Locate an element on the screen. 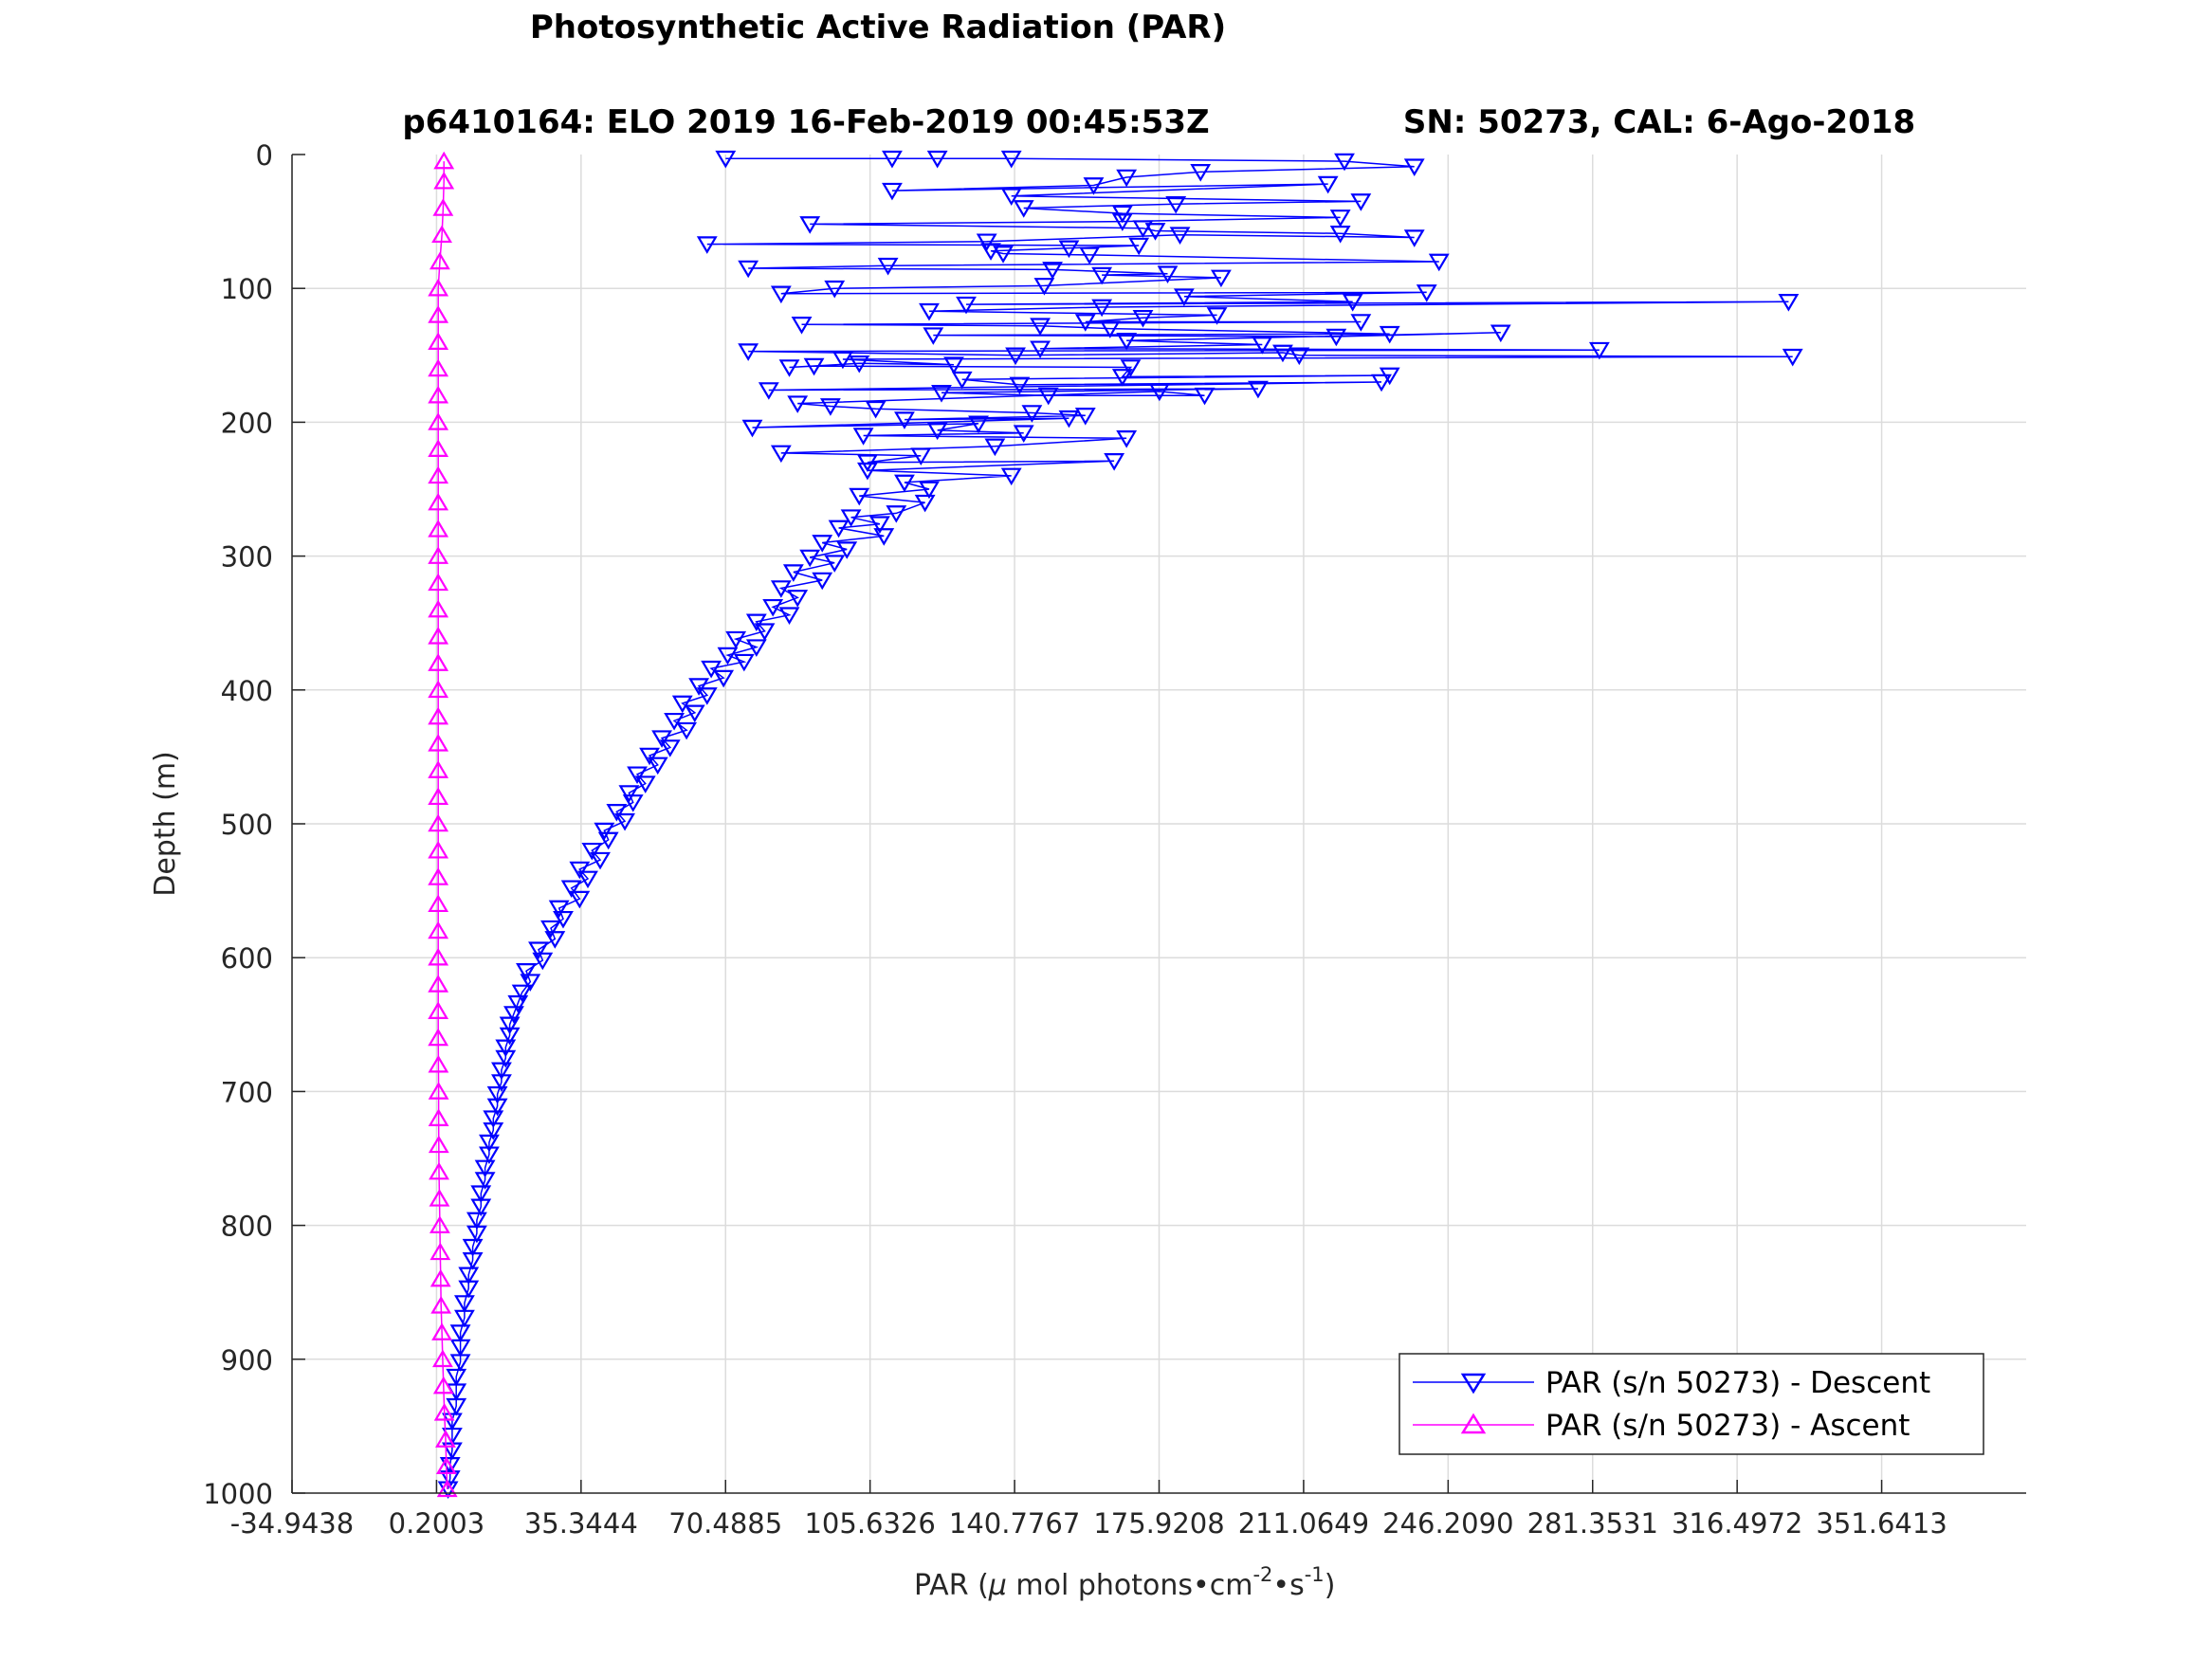  y-tick-label: 100 is located at coordinates (247, 289).